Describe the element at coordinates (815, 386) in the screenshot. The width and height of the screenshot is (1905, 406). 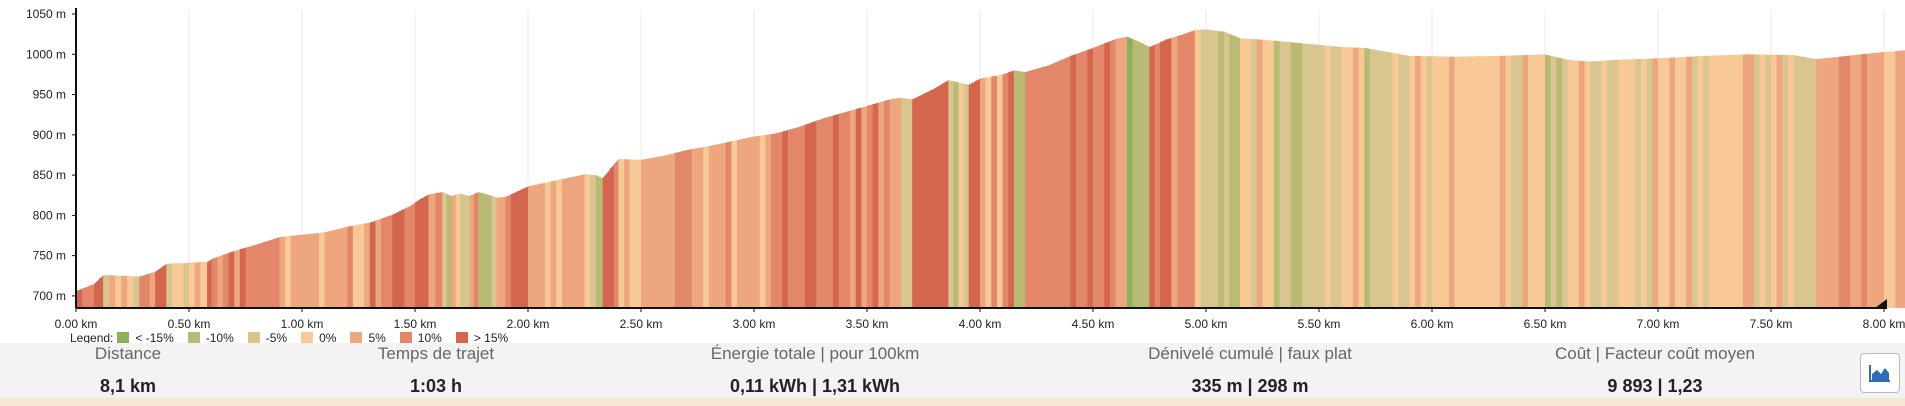
I see `stat-value: 0,11 kWh | 1,31 kWh` at that location.